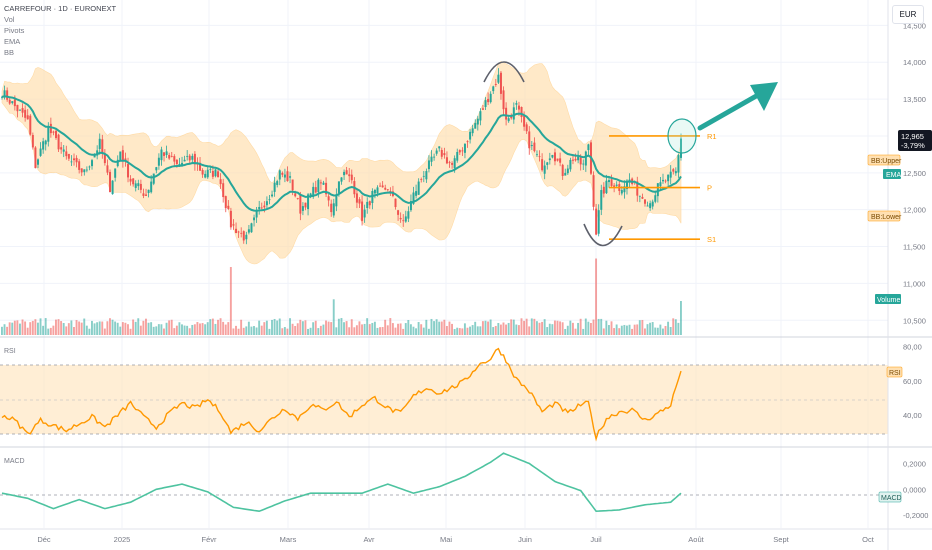  What do you see at coordinates (908, 14) in the screenshot?
I see `currency-button: EUR` at bounding box center [908, 14].